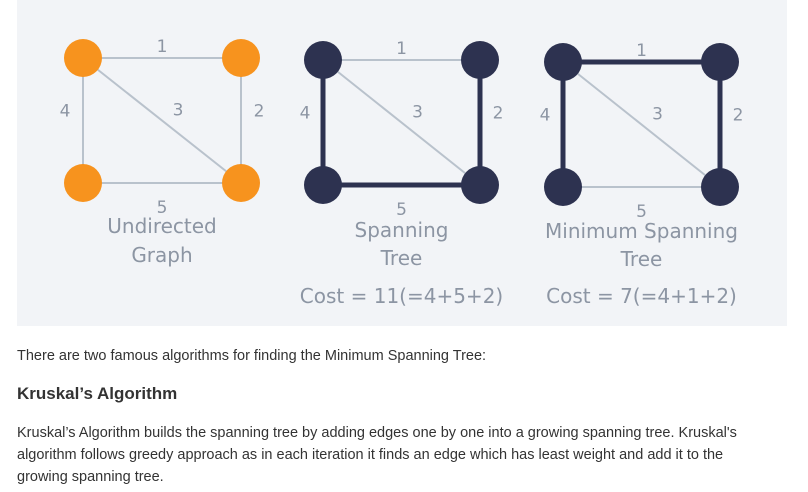 The height and width of the screenshot is (492, 808). Describe the element at coordinates (162, 226) in the screenshot. I see `graph-title-line: Undirected` at that location.